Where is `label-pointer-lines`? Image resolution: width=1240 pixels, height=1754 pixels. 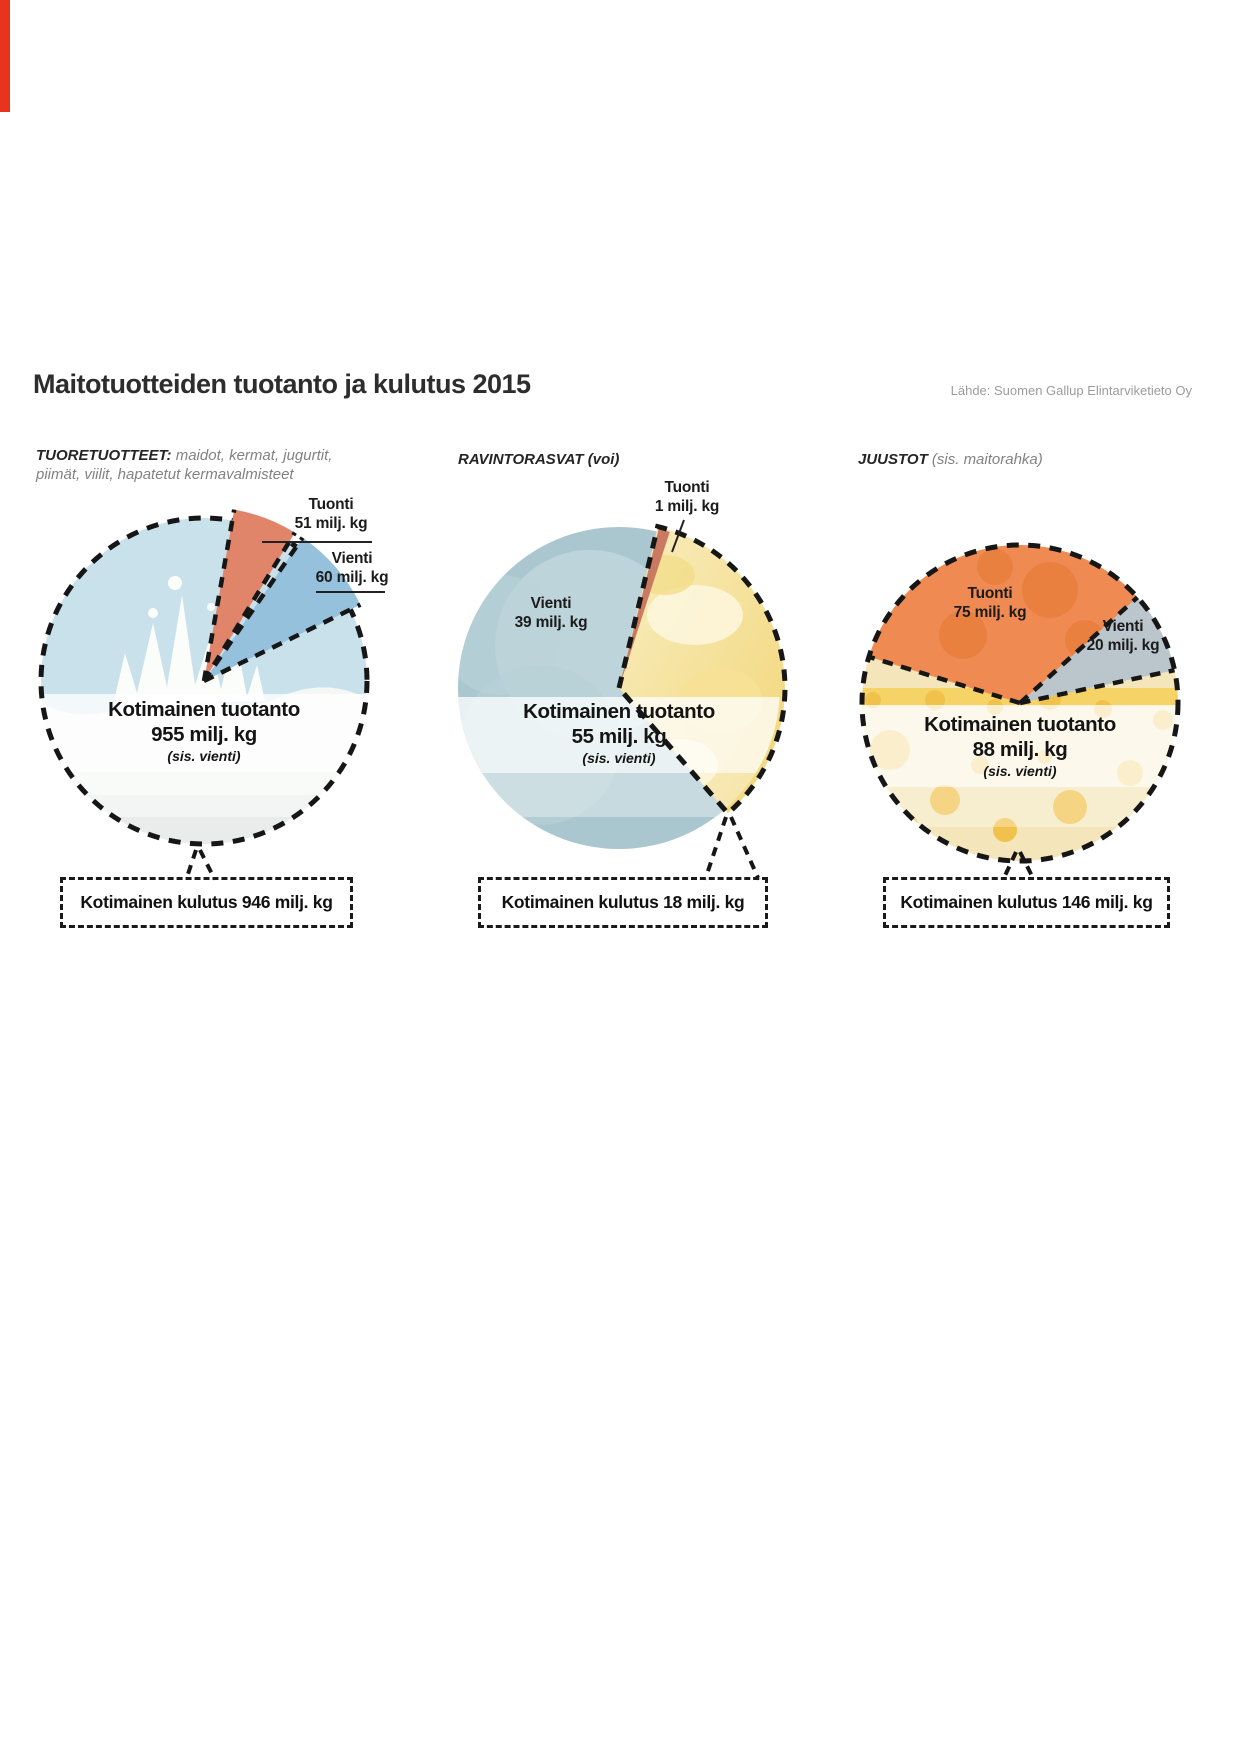 label-pointer-lines is located at coordinates (323, 567).